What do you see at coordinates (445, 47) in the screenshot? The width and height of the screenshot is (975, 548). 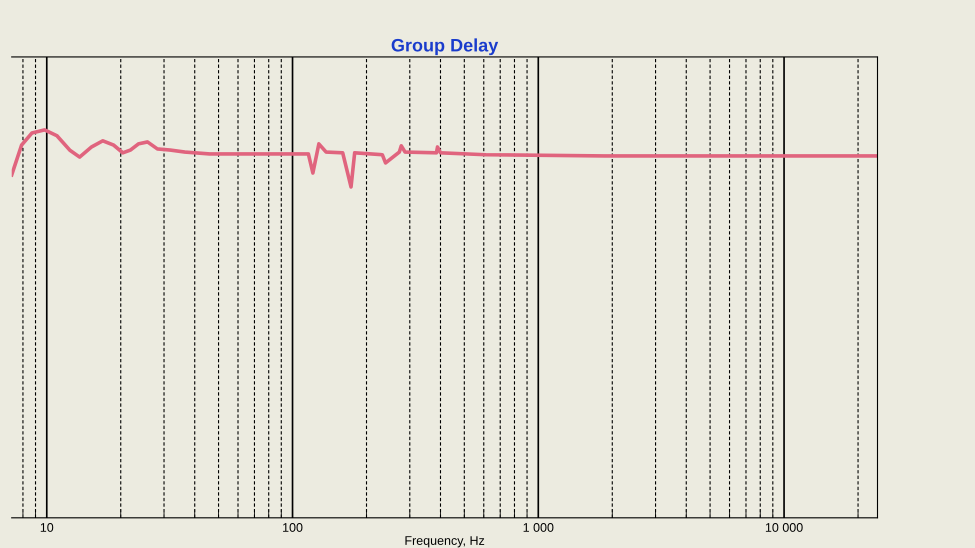 I see `chart-title: Group Delay` at bounding box center [445, 47].